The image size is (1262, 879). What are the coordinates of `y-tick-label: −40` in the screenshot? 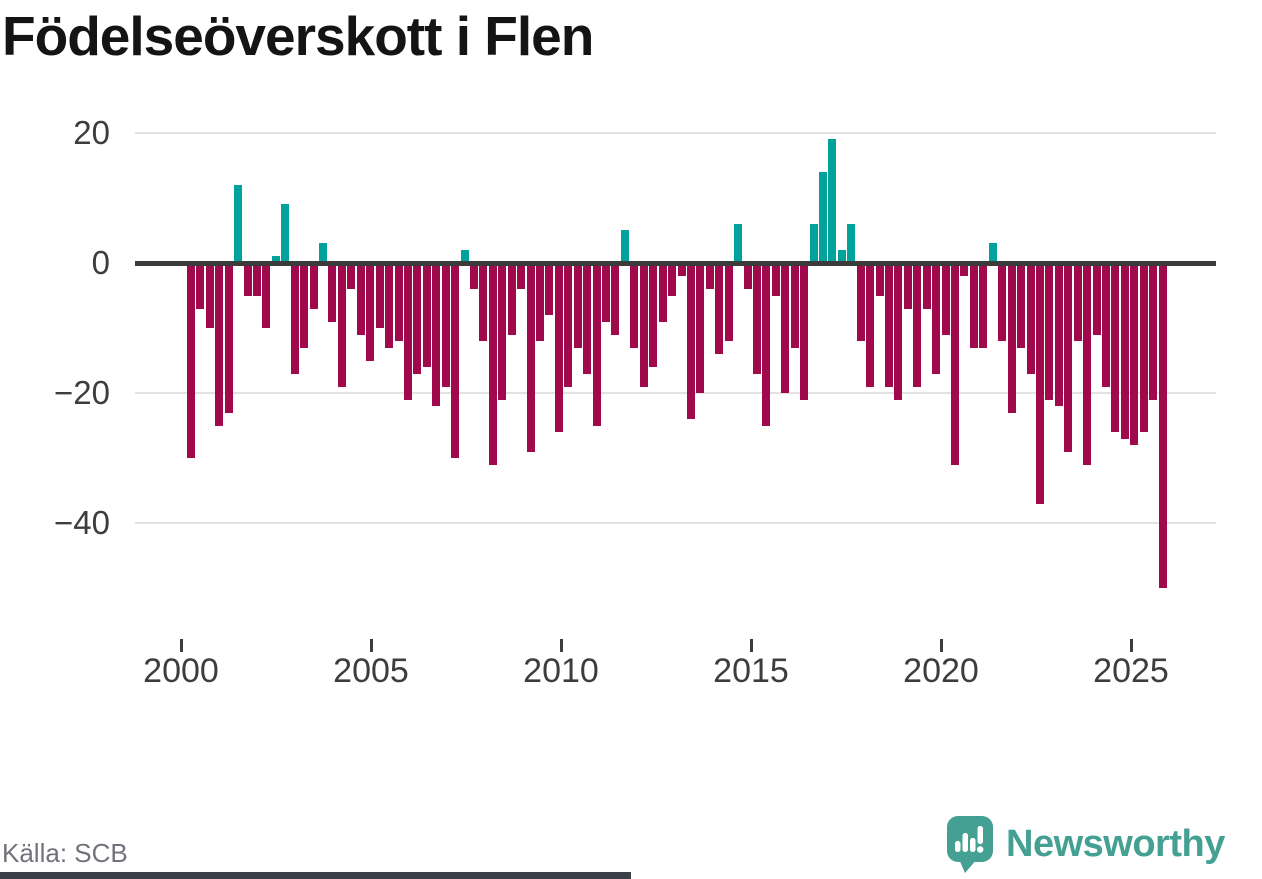 It's located at (82, 522).